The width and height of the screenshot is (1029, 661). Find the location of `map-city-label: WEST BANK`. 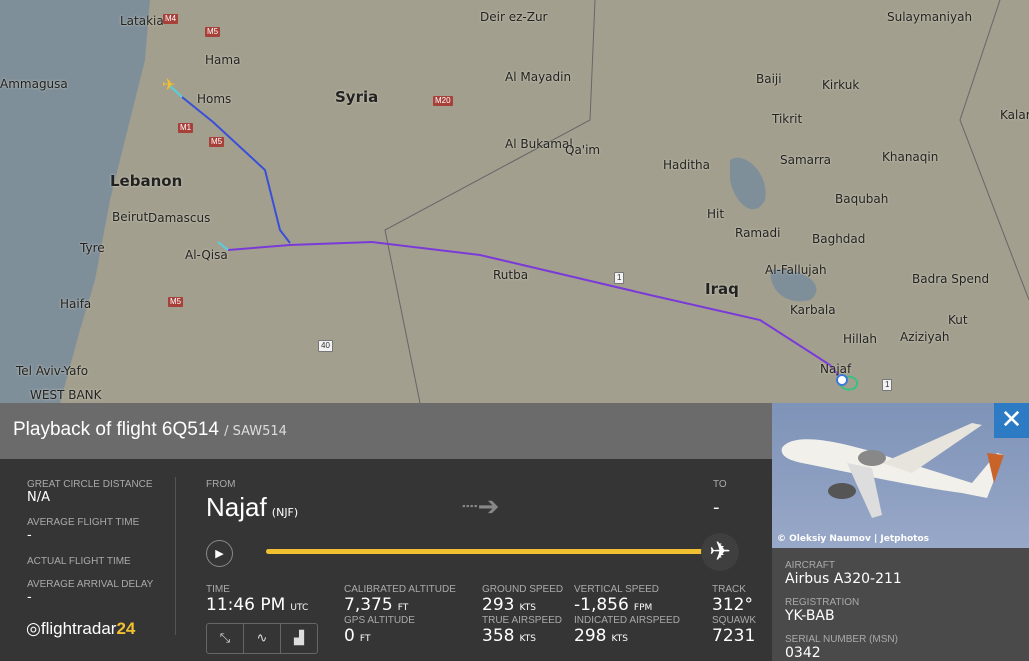

map-city-label: WEST BANK is located at coordinates (66, 395).